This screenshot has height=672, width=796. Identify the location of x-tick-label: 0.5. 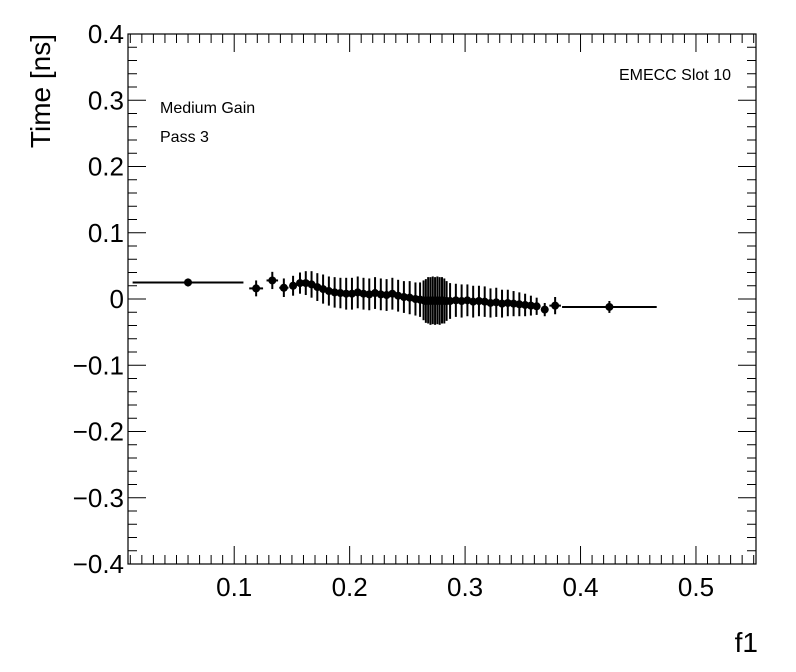
(696, 587).